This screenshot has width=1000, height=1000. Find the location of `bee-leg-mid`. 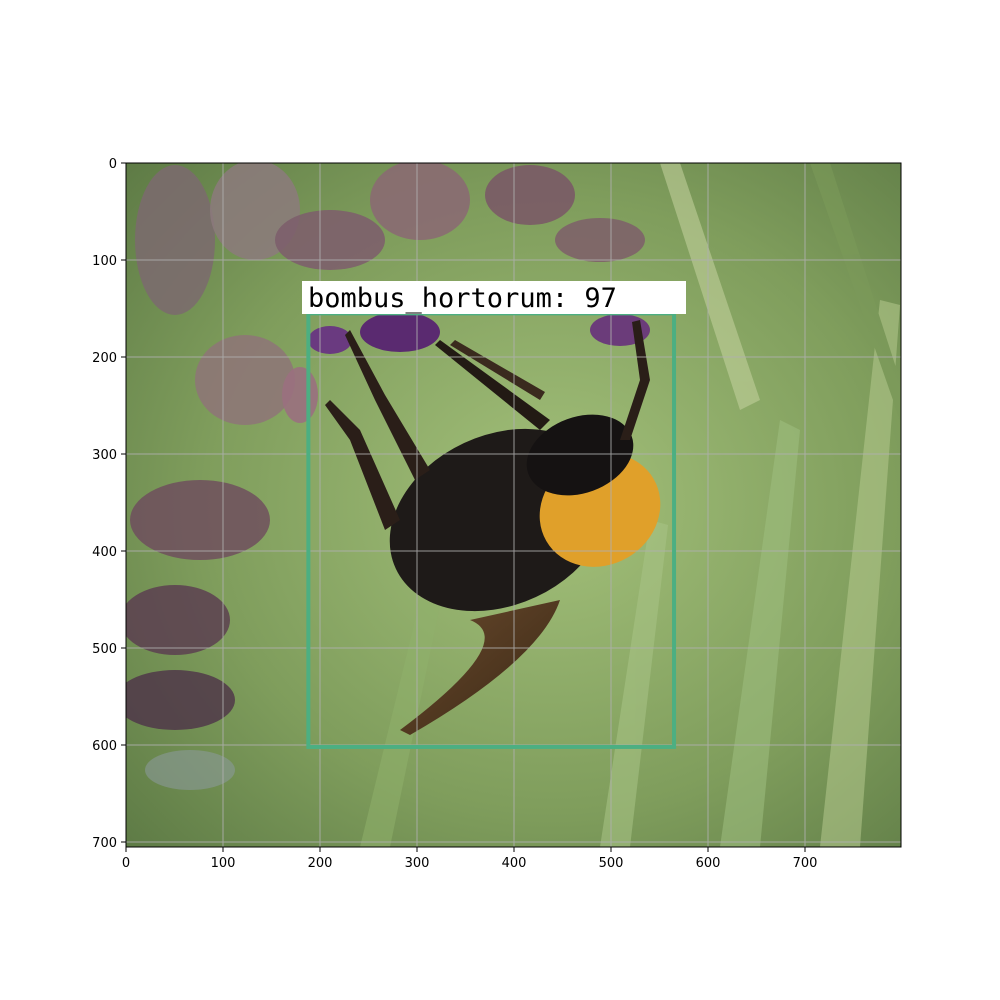

bee-leg-mid is located at coordinates (362, 465).